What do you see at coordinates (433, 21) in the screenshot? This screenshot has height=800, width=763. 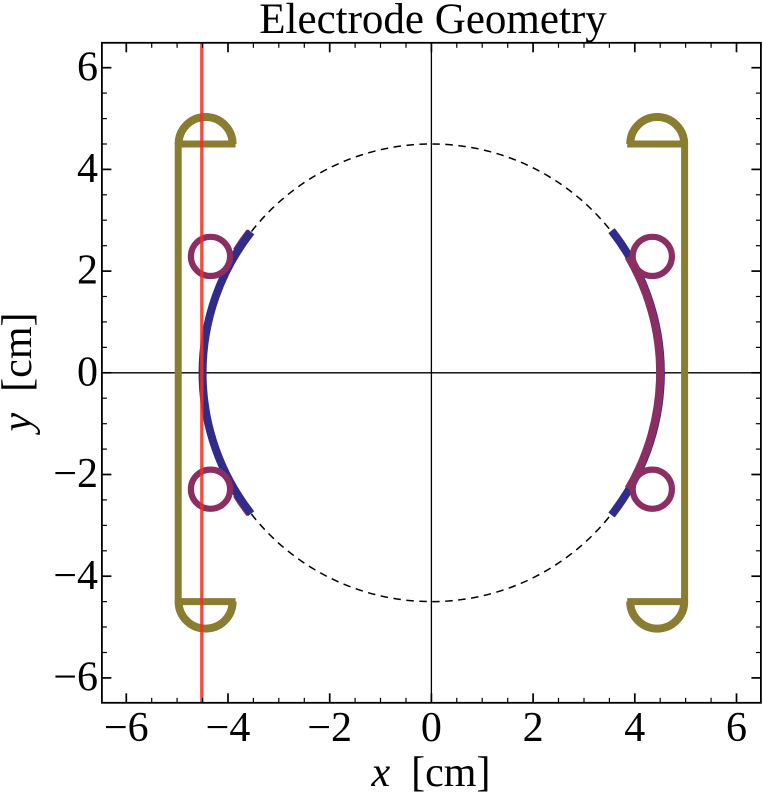 I see `svg-text: Electrode Geometry` at bounding box center [433, 21].